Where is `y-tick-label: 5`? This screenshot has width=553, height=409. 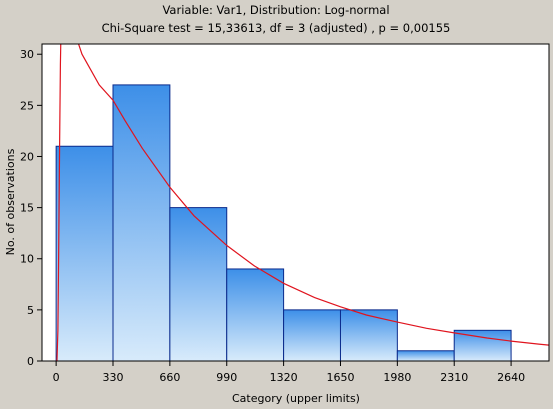 y-tick-label: 5 is located at coordinates (30, 310).